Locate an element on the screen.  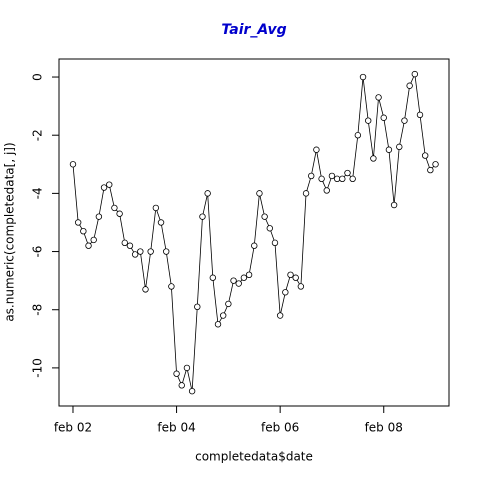
y-tick-label: -8 is located at coordinates (38, 310).